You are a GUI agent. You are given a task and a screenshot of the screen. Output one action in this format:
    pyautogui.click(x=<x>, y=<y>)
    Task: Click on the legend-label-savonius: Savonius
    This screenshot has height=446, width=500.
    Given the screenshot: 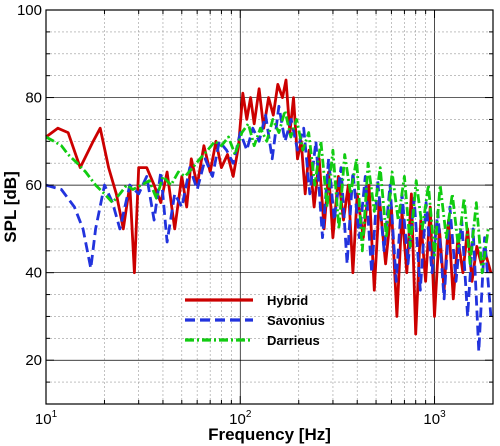 What is the action you would take?
    pyautogui.click(x=296, y=320)
    